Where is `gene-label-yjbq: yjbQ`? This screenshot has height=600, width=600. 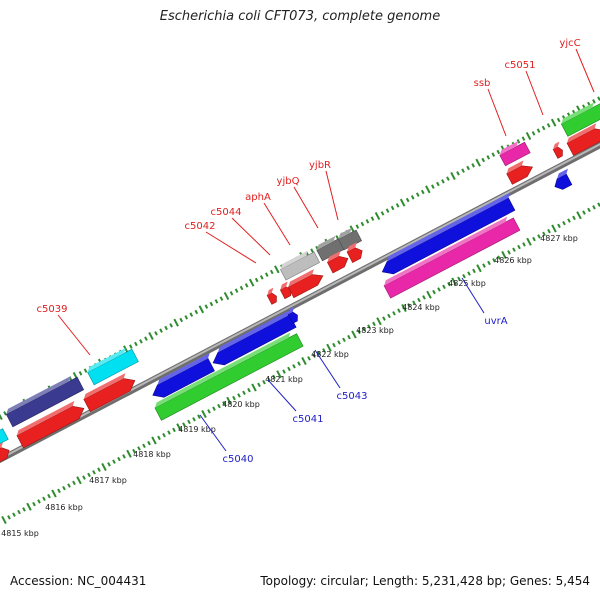
gene-label-yjbq: yjbQ is located at coordinates (288, 181).